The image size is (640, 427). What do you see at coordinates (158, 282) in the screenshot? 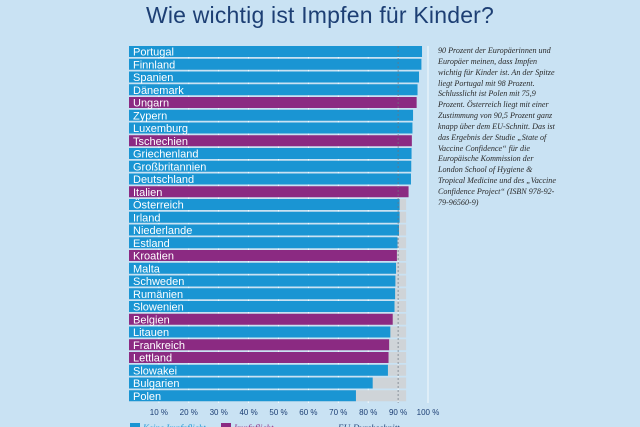
I see `bar-label: Schweden` at bounding box center [158, 282].